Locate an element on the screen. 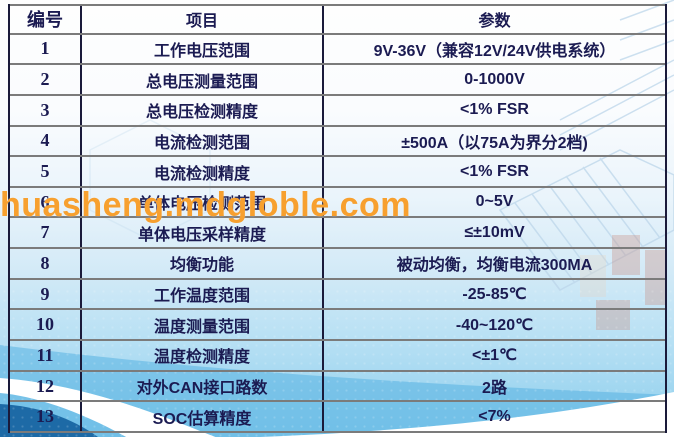 The width and height of the screenshot is (674, 437). cell-number: 7 is located at coordinates (45, 232).